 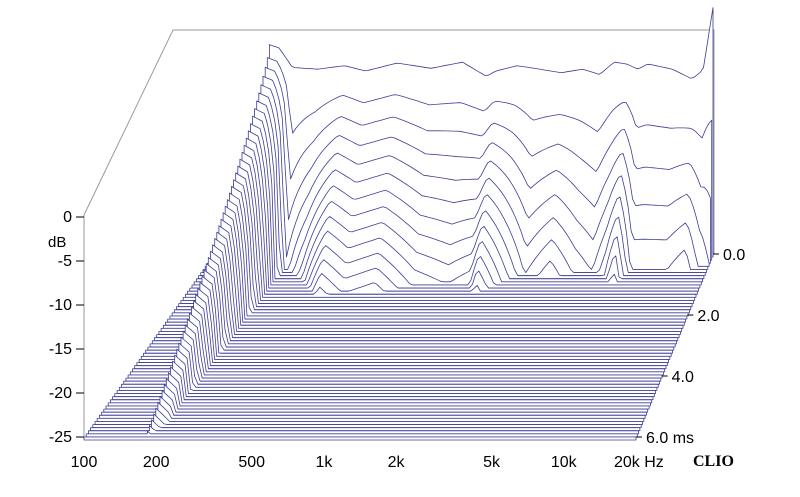 I want to click on y-axis-label: dB, so click(x=57, y=242).